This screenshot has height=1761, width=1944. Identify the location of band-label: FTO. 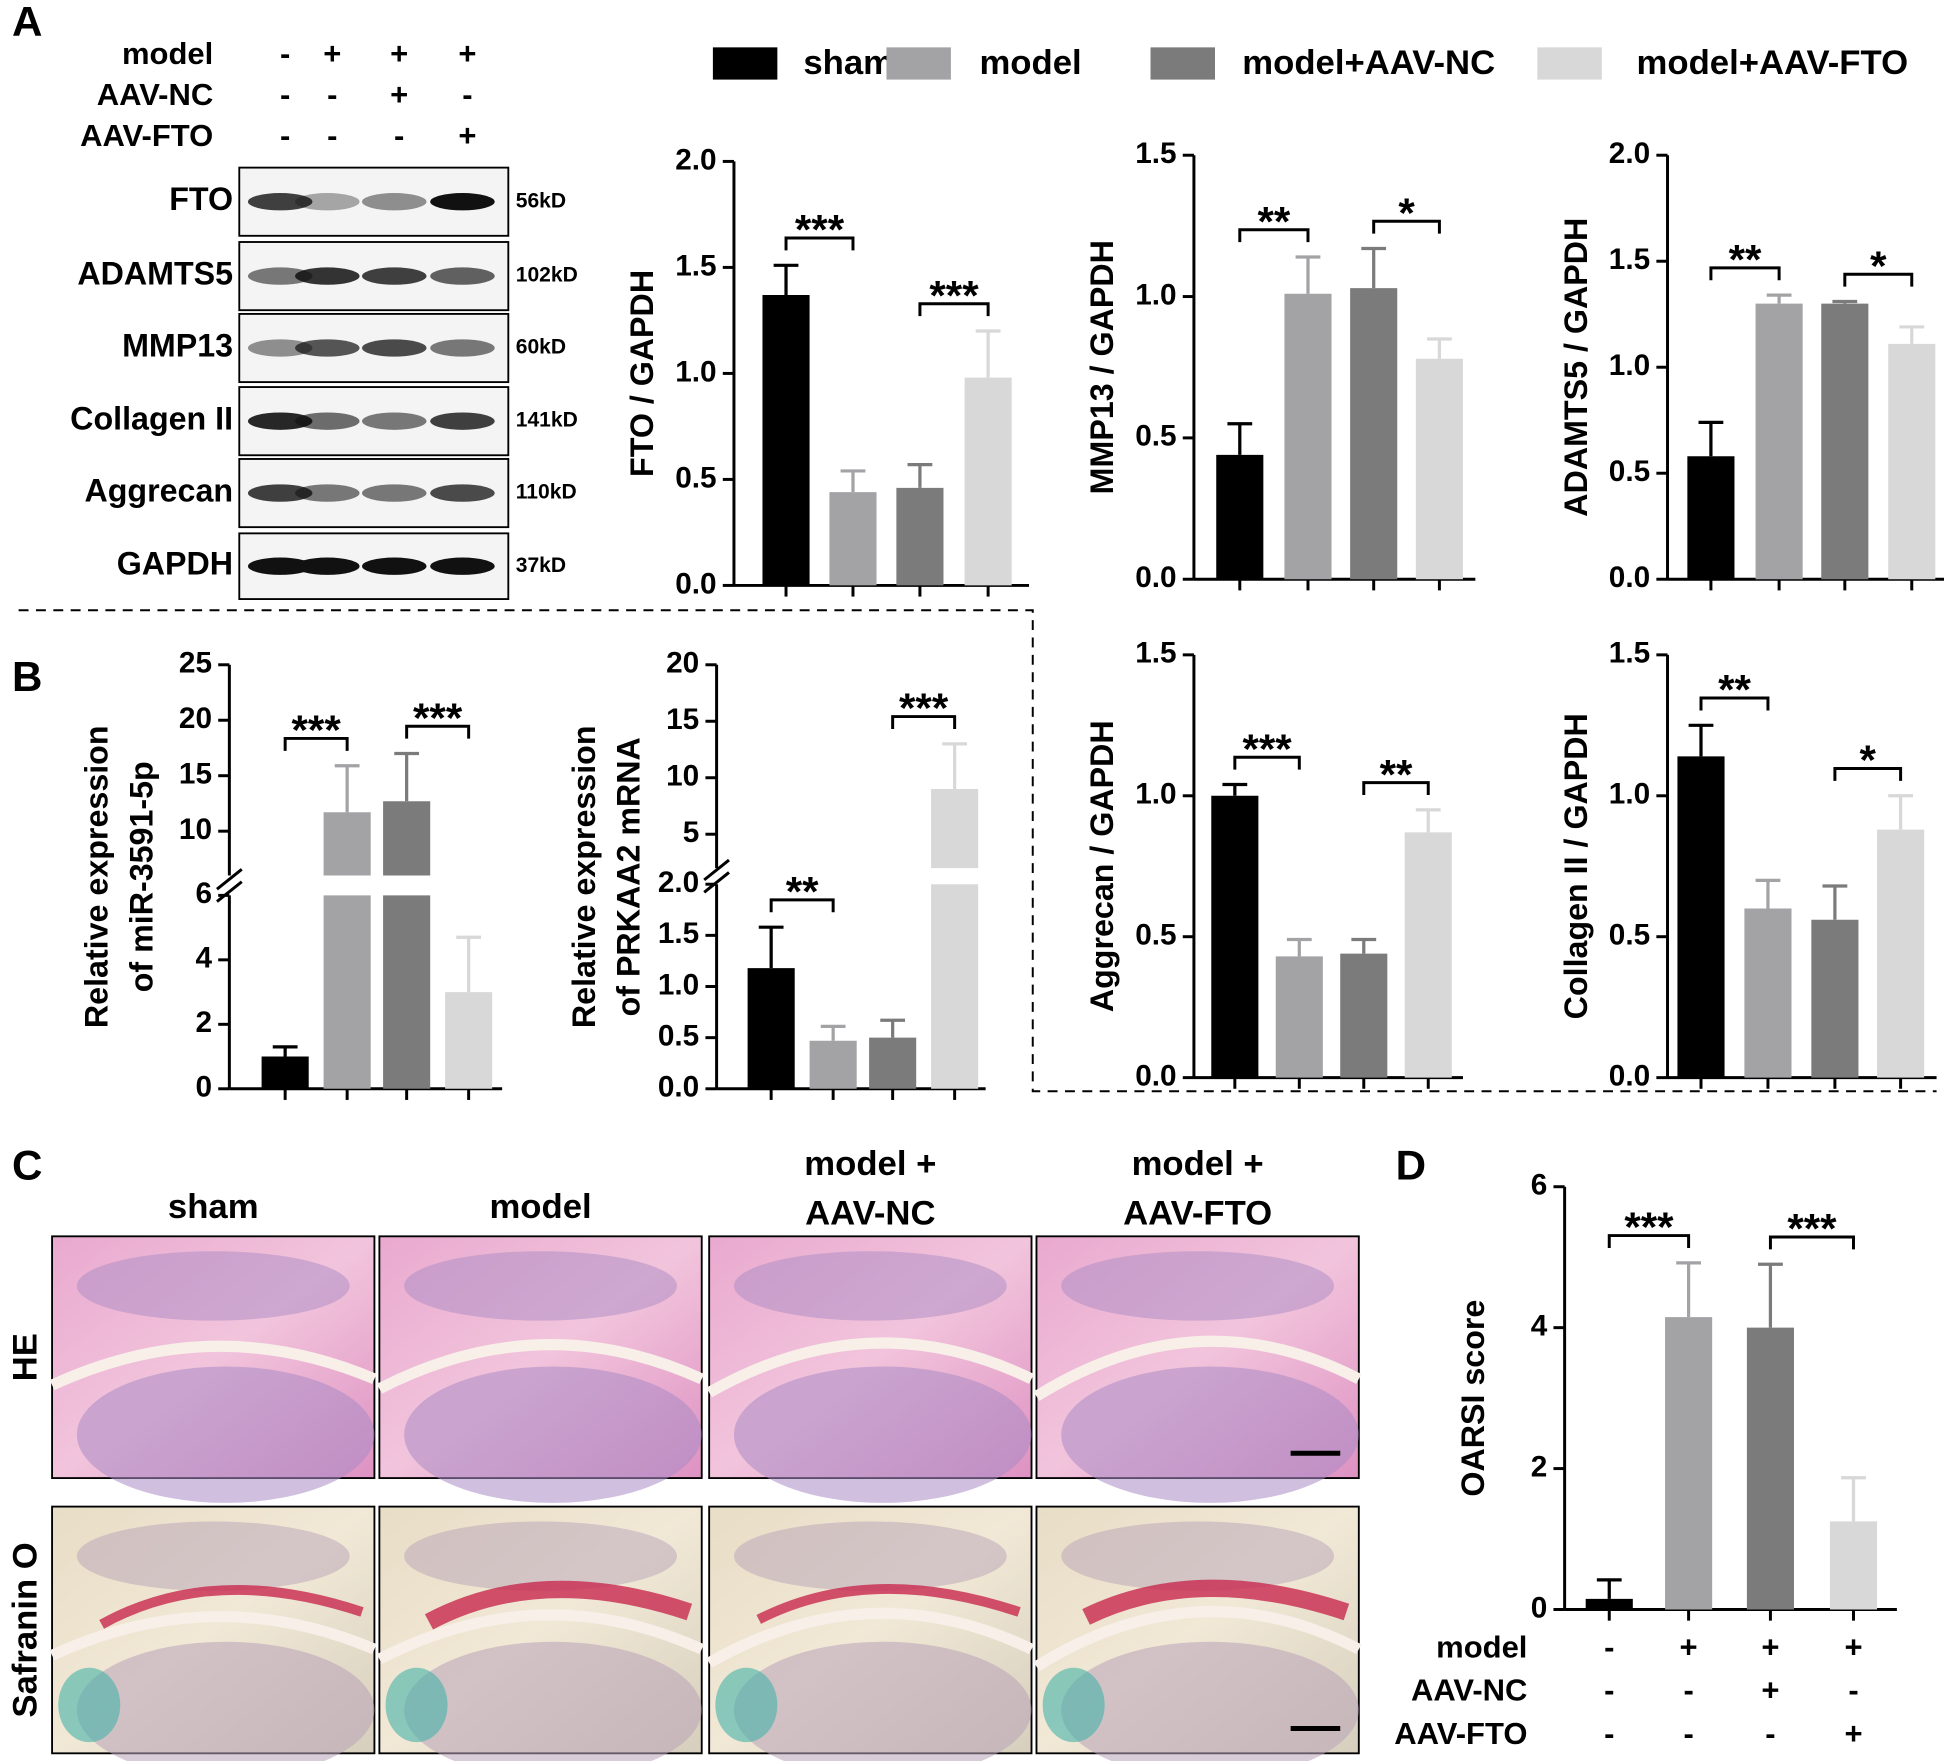
(201, 199).